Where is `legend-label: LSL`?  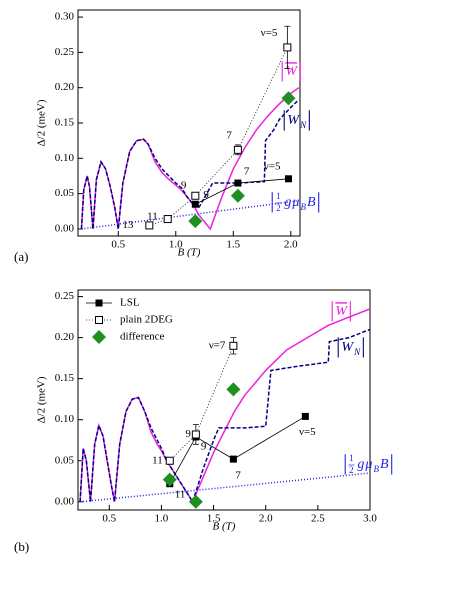
legend-label: LSL is located at coordinates (130, 303).